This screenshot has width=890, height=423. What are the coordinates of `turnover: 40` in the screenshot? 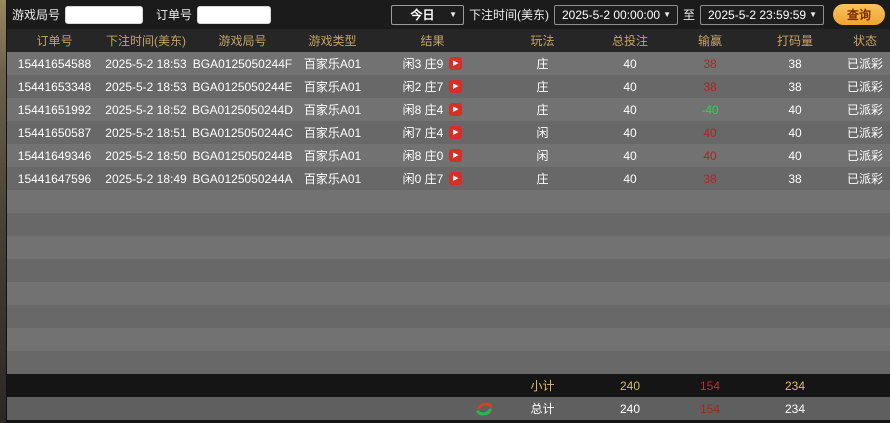 It's located at (795, 109).